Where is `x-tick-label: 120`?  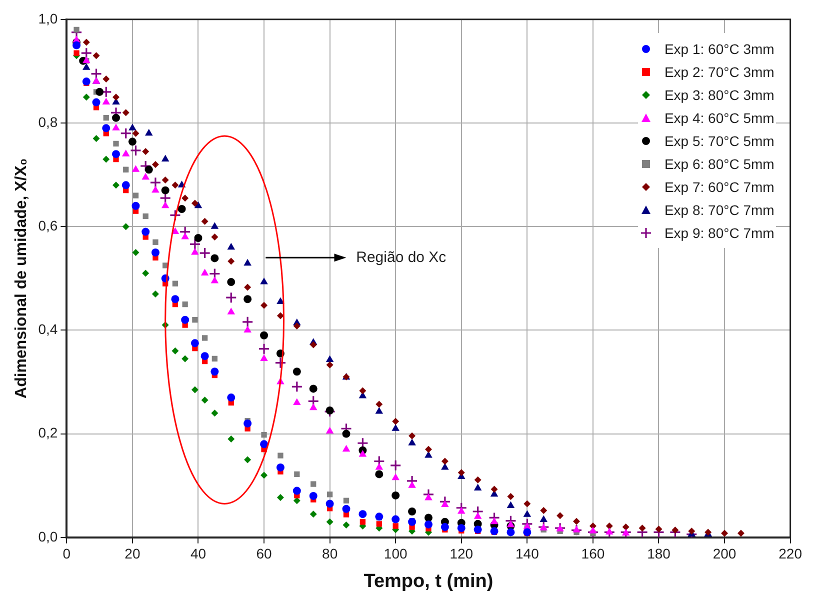
x-tick-label: 120 is located at coordinates (462, 554).